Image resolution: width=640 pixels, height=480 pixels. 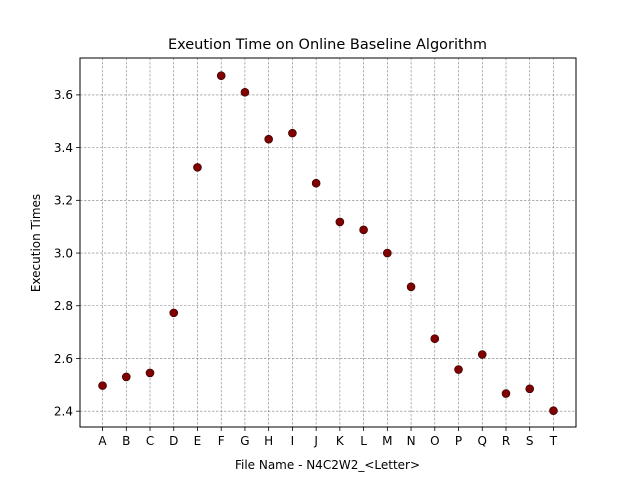 What do you see at coordinates (63, 95) in the screenshot?
I see `y-tick-label: 3.6` at bounding box center [63, 95].